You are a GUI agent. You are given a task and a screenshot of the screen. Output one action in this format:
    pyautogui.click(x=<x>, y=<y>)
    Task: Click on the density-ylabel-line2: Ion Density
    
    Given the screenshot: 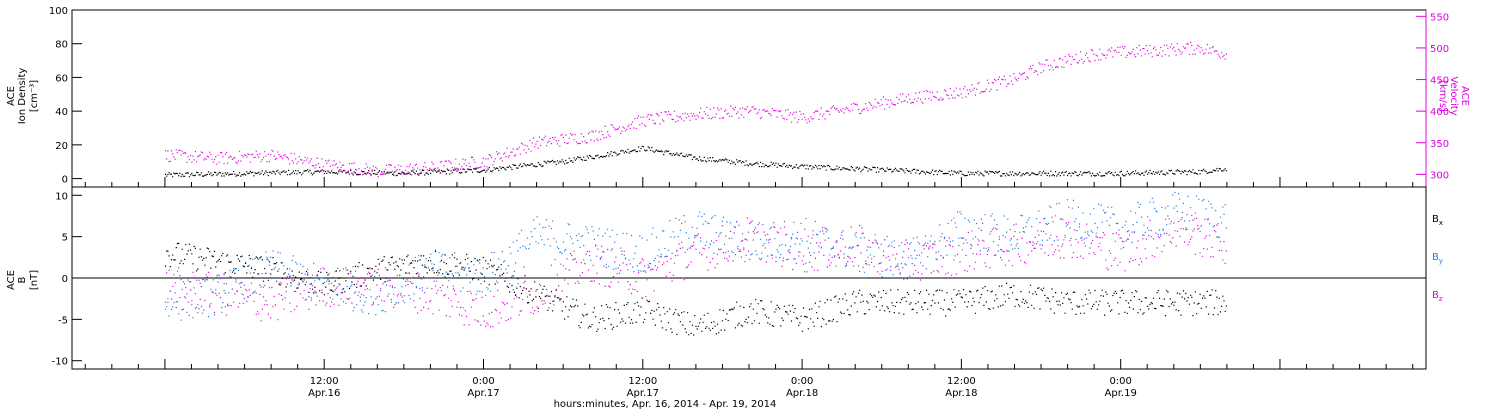 What is the action you would take?
    pyautogui.click(x=22, y=96)
    